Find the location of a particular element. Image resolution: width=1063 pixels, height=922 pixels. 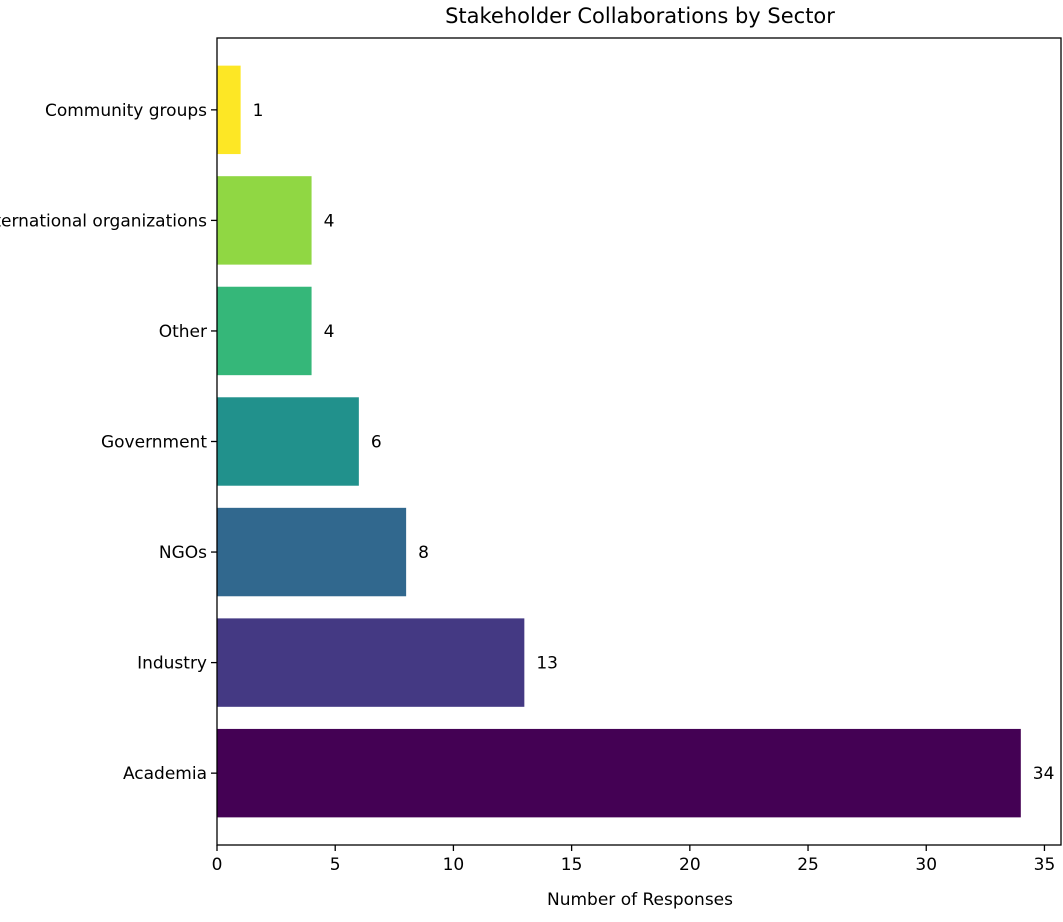

y-tick-label: NGOs is located at coordinates (183, 553).